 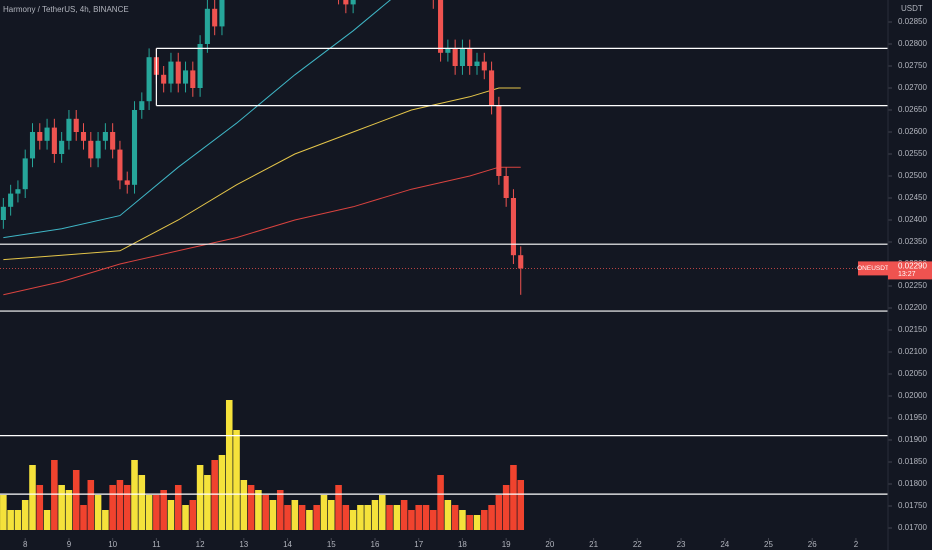 I want to click on y-tick-label: 0.02450, so click(x=912, y=197).